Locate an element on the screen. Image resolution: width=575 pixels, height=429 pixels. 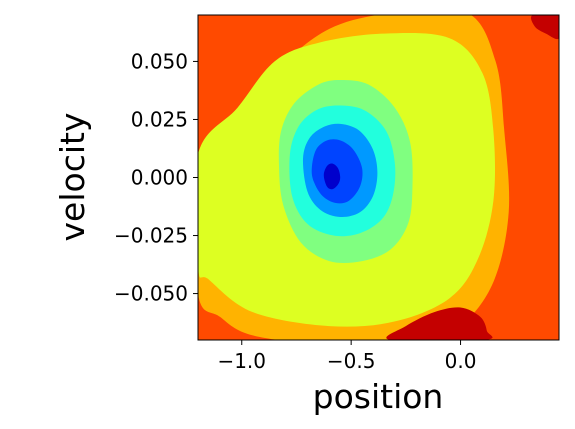
x-tick-label: −1.0 is located at coordinates (241, 361).